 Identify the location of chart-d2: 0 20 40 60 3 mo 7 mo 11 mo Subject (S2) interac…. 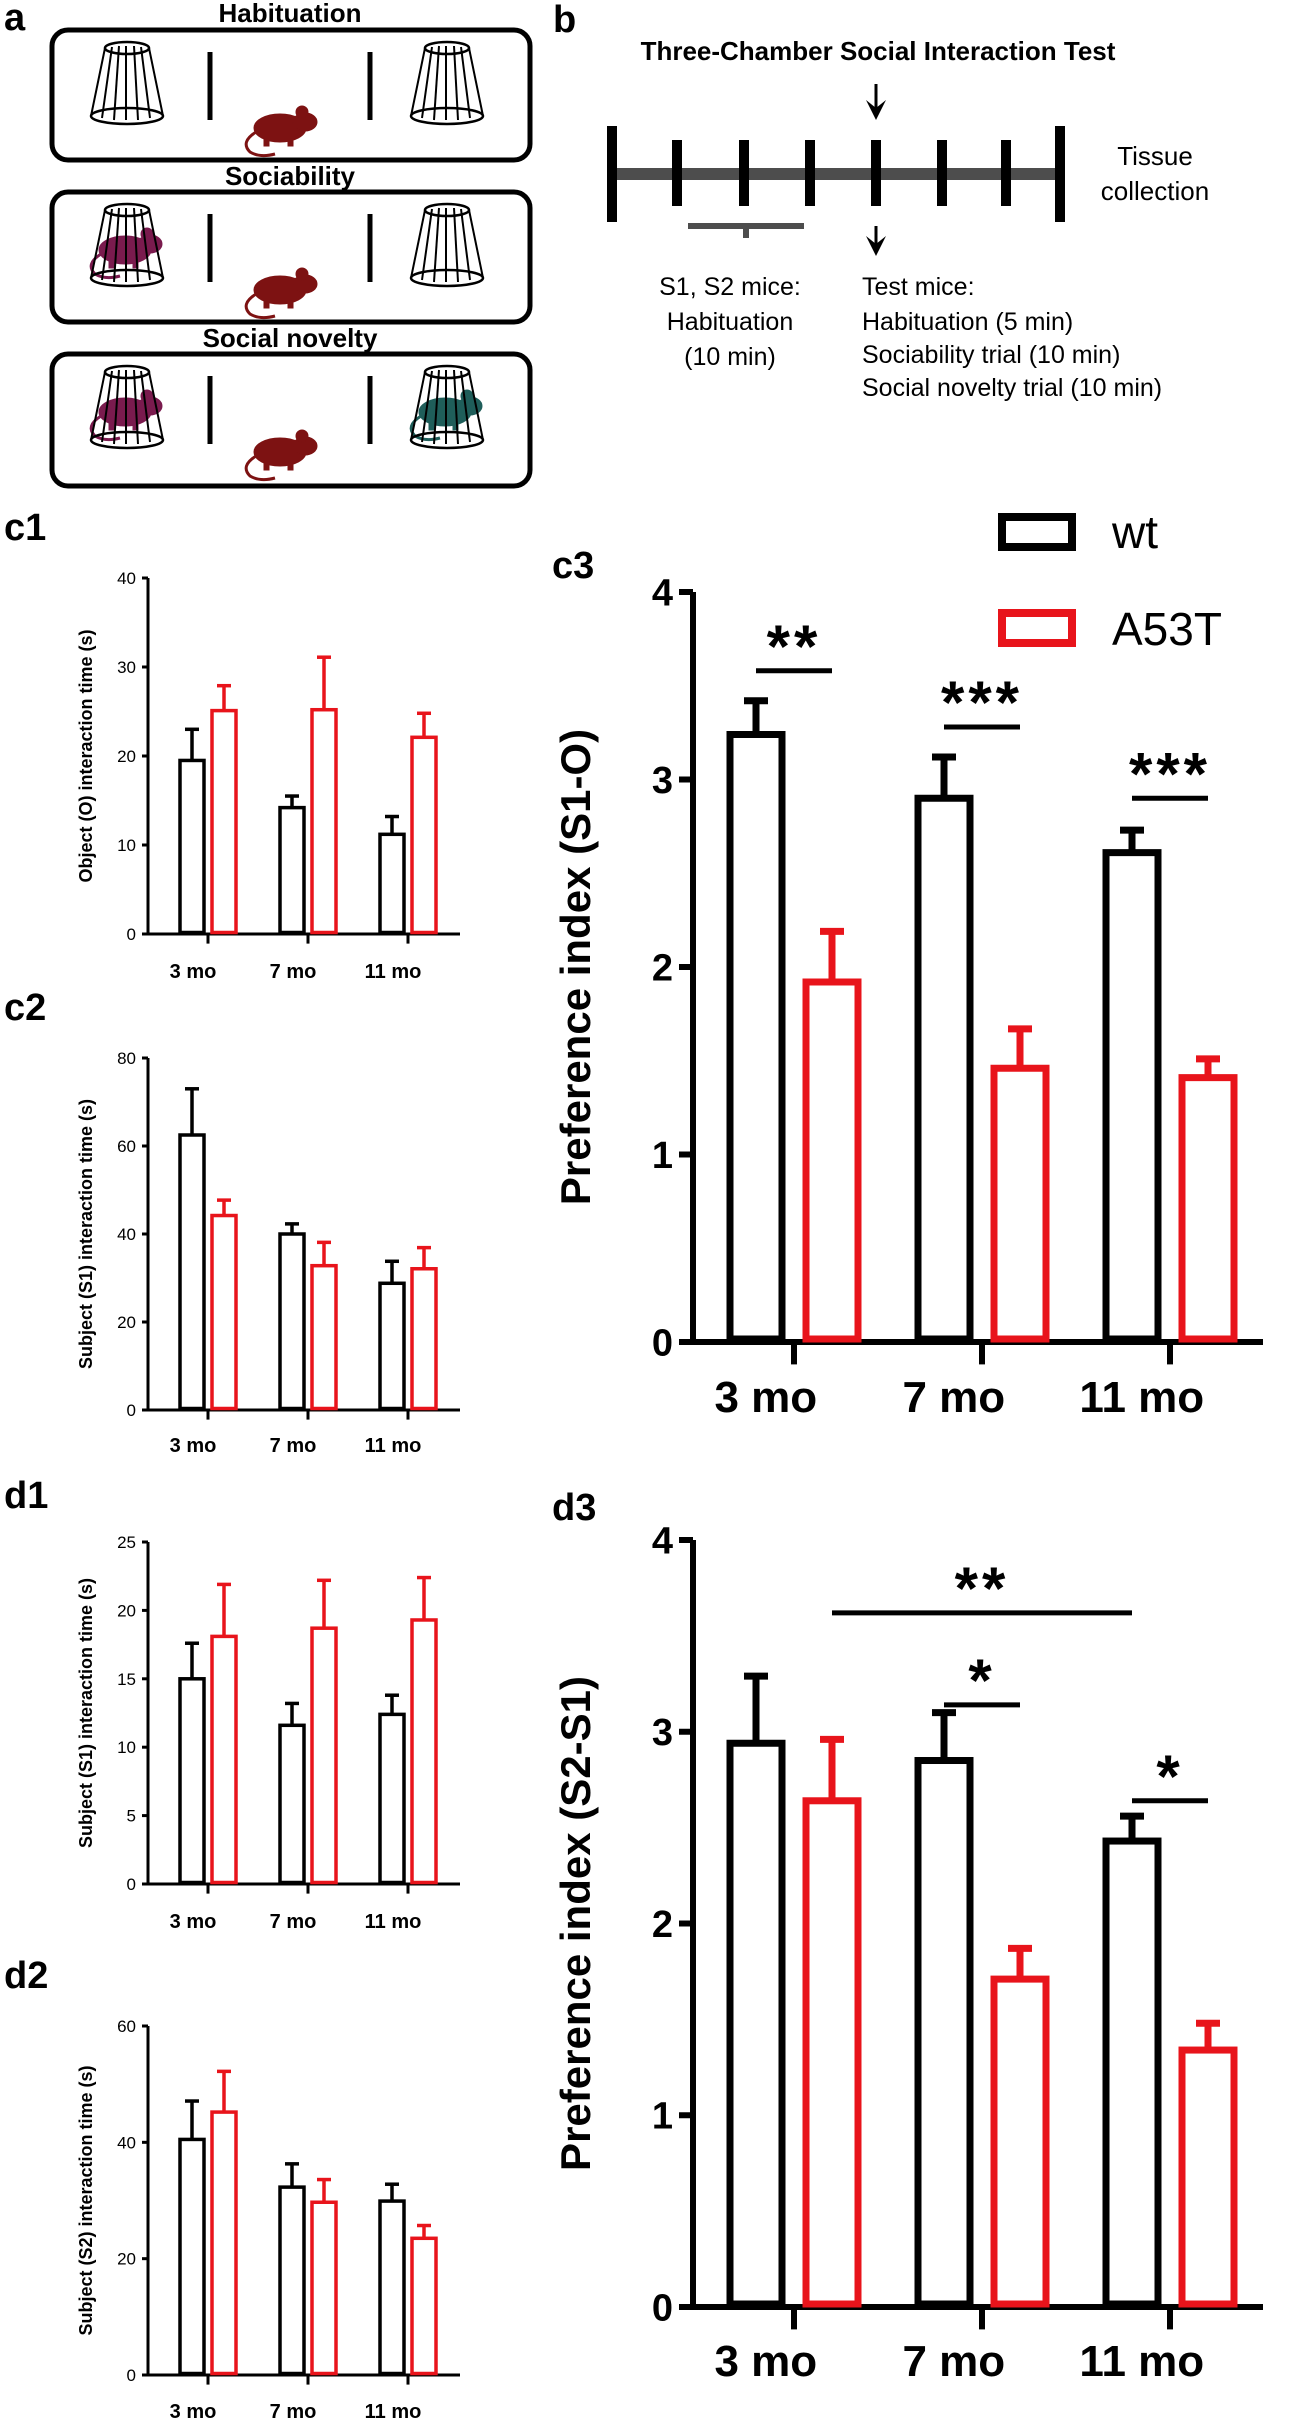
(268, 2218).